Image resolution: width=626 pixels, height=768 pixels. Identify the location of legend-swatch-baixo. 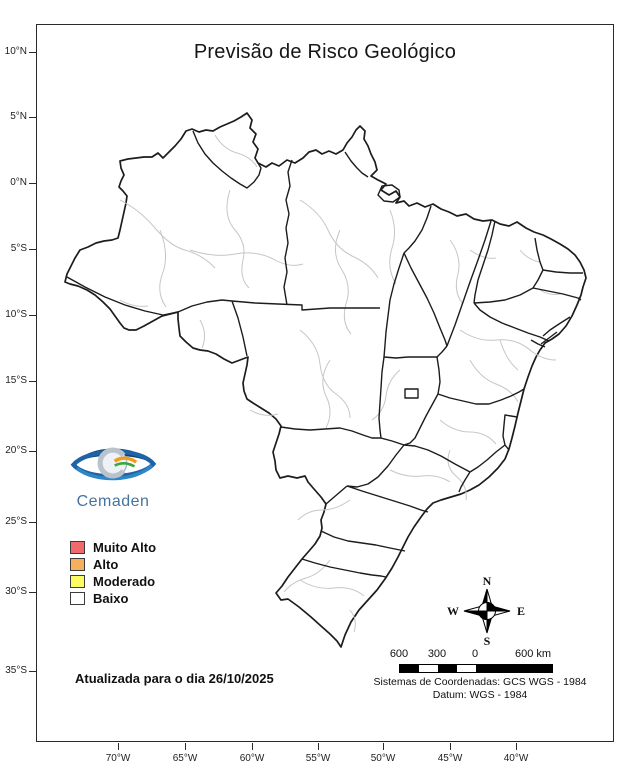
(77, 598).